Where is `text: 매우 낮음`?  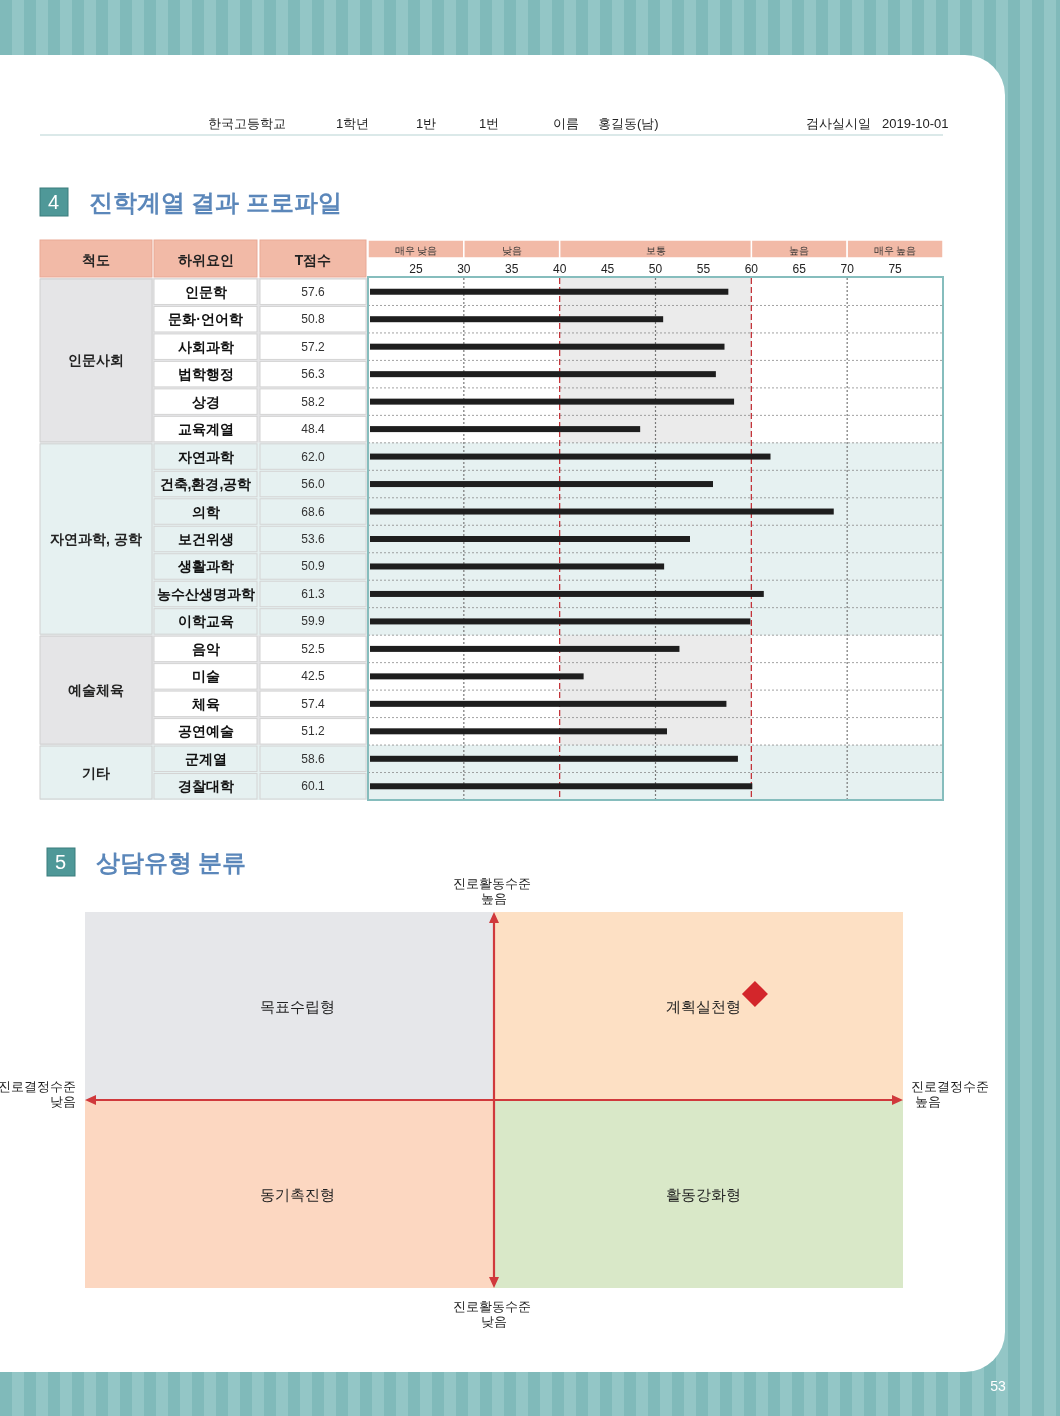 text: 매우 낮음 is located at coordinates (416, 250).